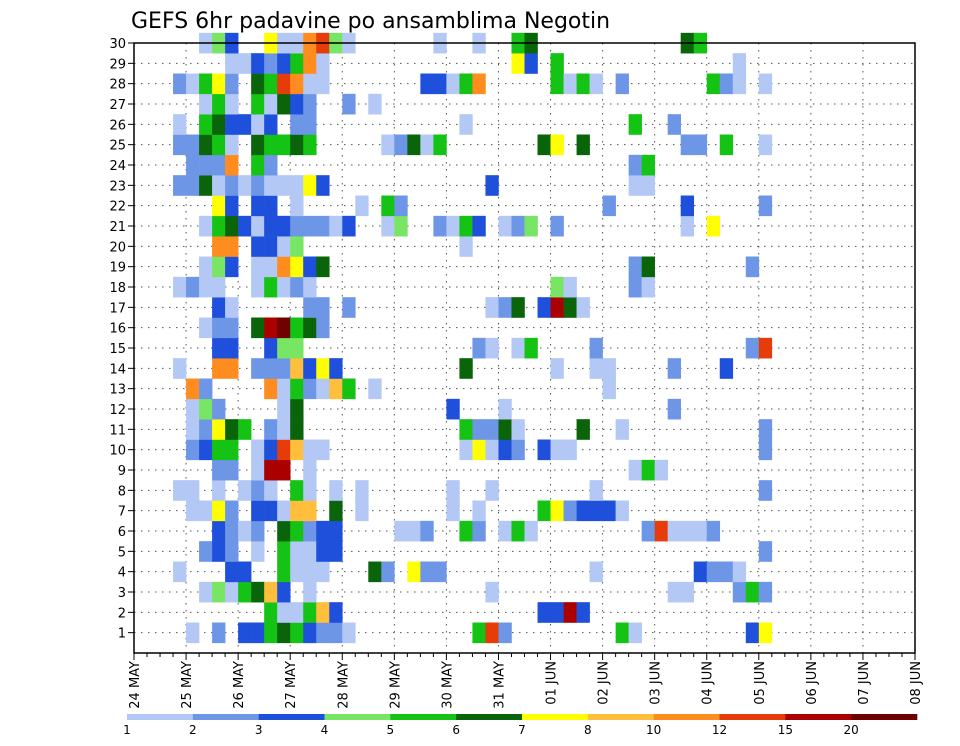 The height and width of the screenshot is (746, 960). What do you see at coordinates (117, 410) in the screenshot?
I see `y-tick-label: 12` at bounding box center [117, 410].